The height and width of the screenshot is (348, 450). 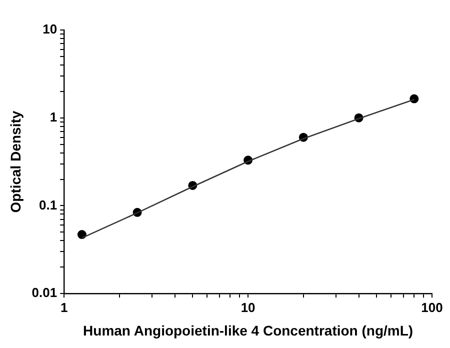 What do you see at coordinates (248, 330) in the screenshot?
I see `x-axis-title: Human Angiopoietin-like 4 Concentration (ng/mL)` at bounding box center [248, 330].